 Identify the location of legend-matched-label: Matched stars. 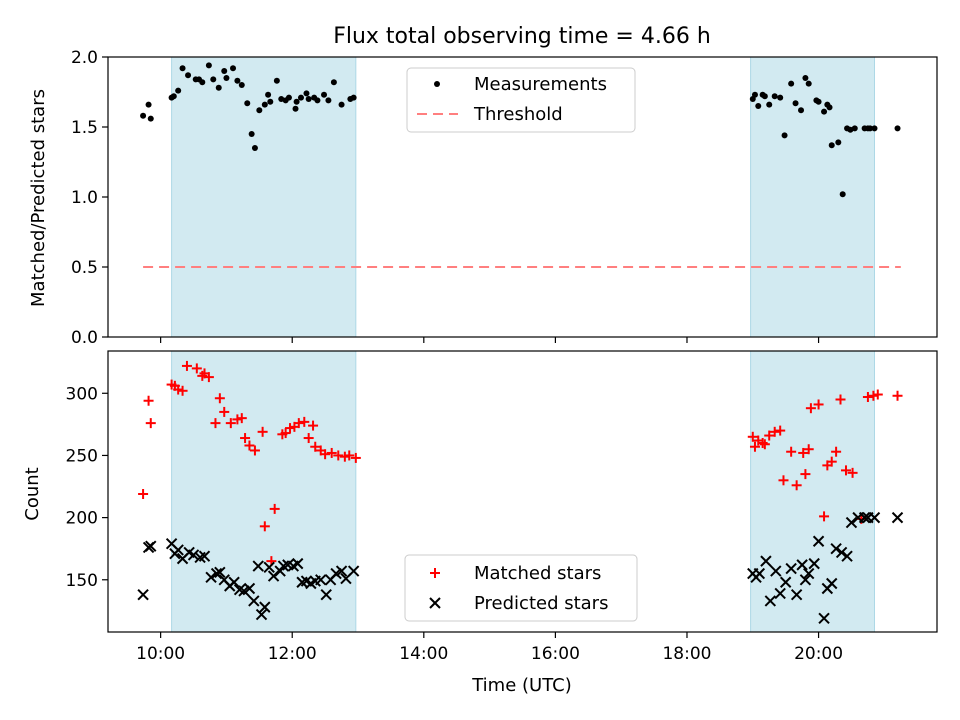
(537, 573).